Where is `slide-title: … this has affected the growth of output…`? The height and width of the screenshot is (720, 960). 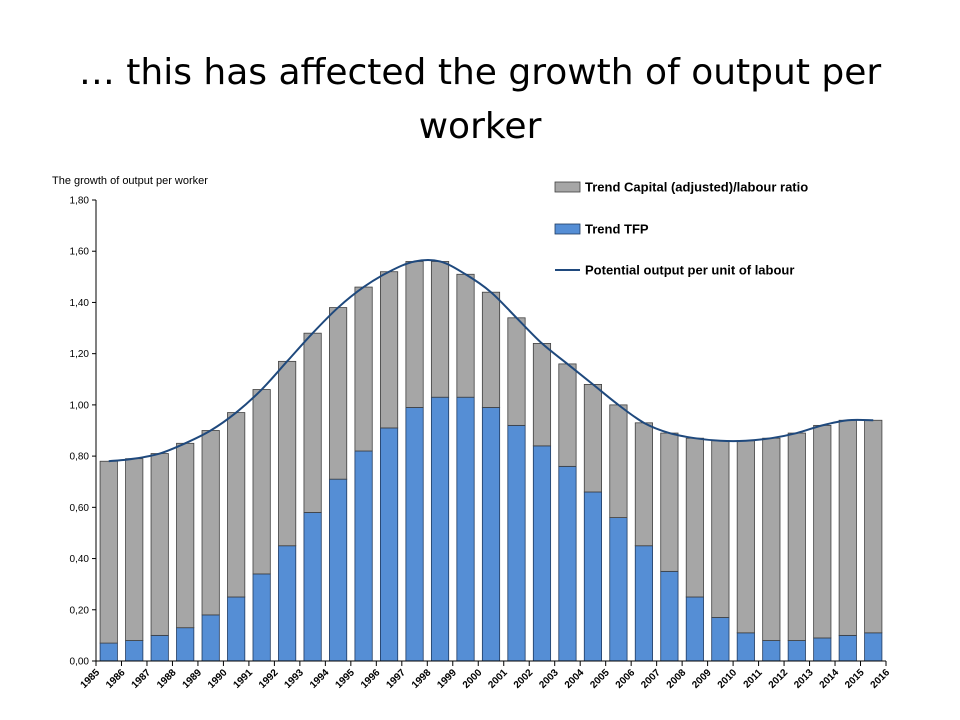
slide-title: … this has affected the growth of output… is located at coordinates (480, 99).